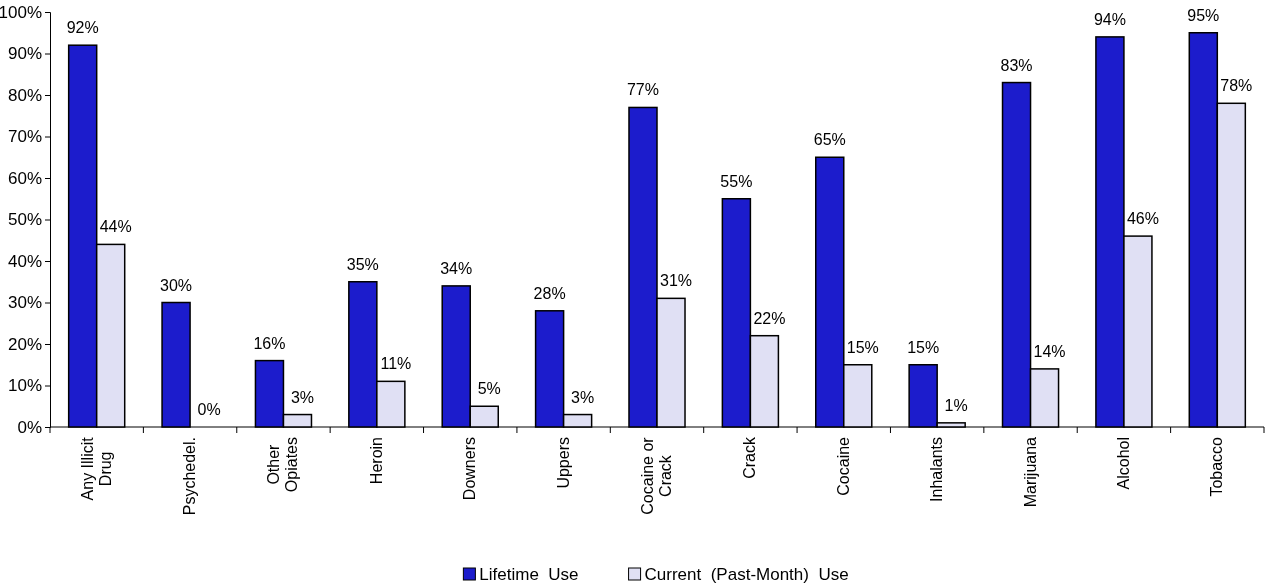 This screenshot has width=1272, height=588. What do you see at coordinates (1030, 472) in the screenshot?
I see `x-tick-label: Marijuana` at bounding box center [1030, 472].